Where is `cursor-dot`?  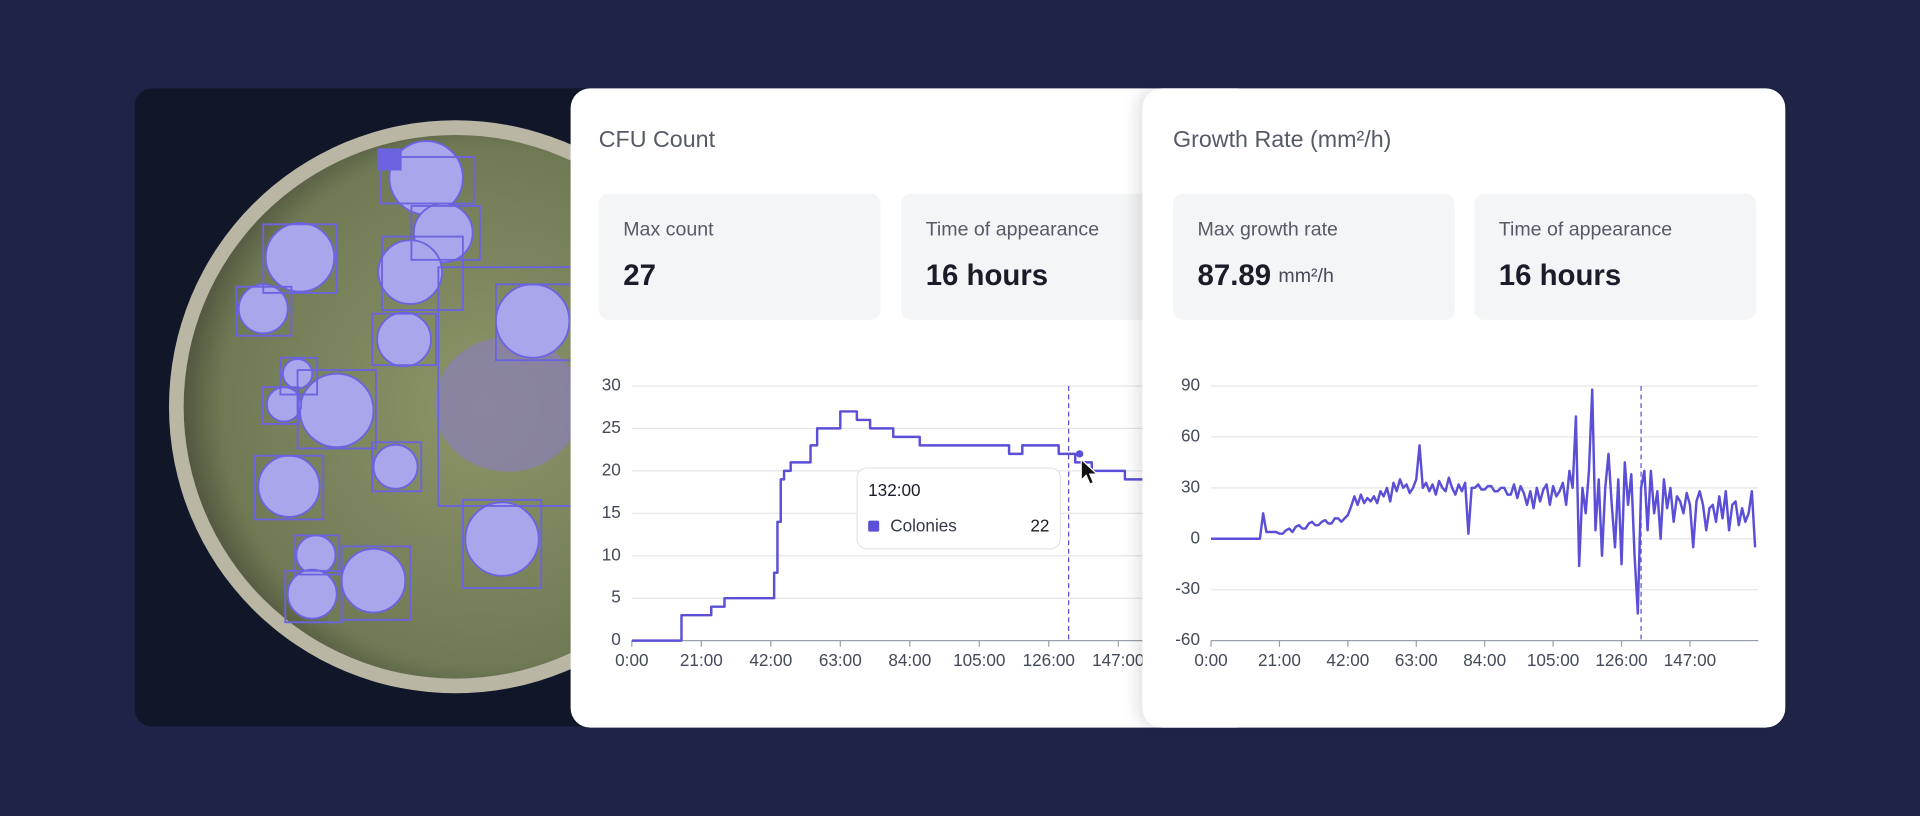 cursor-dot is located at coordinates (1079, 454).